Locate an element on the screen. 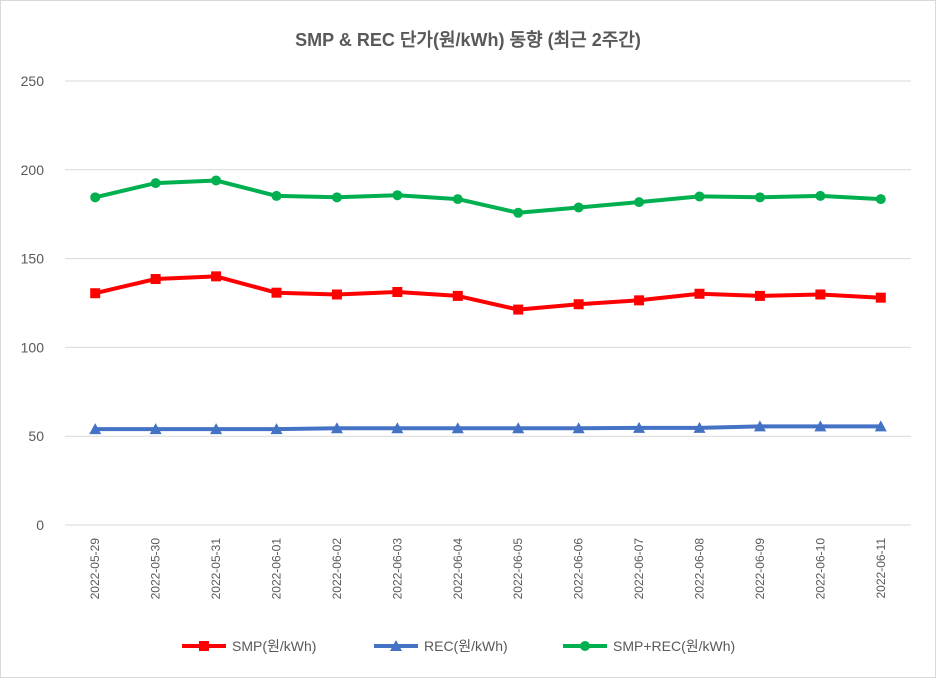 This screenshot has width=936, height=678. x-tick-label: 2022-05-30 is located at coordinates (156, 569).